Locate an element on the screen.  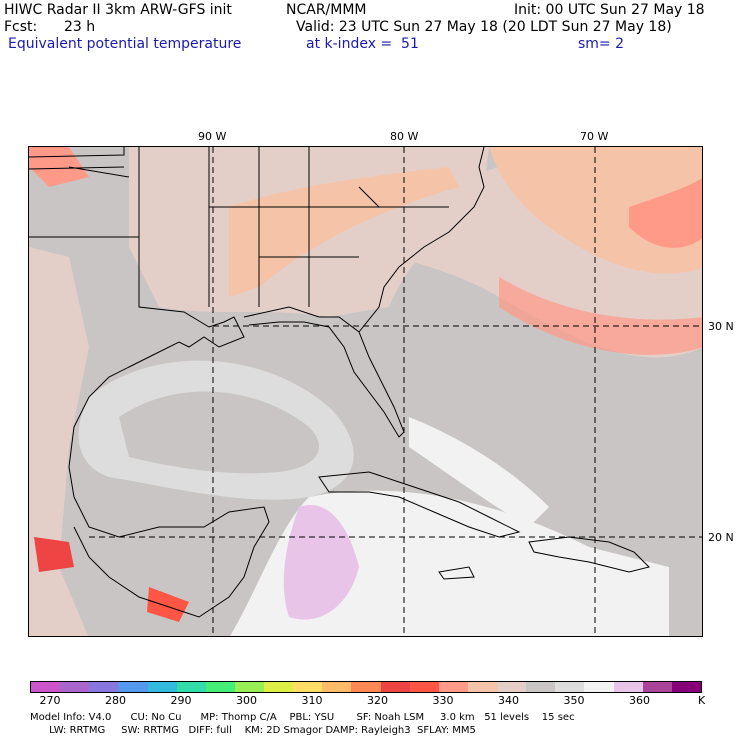
colorbar-tick-label: 350 is located at coordinates (574, 700).